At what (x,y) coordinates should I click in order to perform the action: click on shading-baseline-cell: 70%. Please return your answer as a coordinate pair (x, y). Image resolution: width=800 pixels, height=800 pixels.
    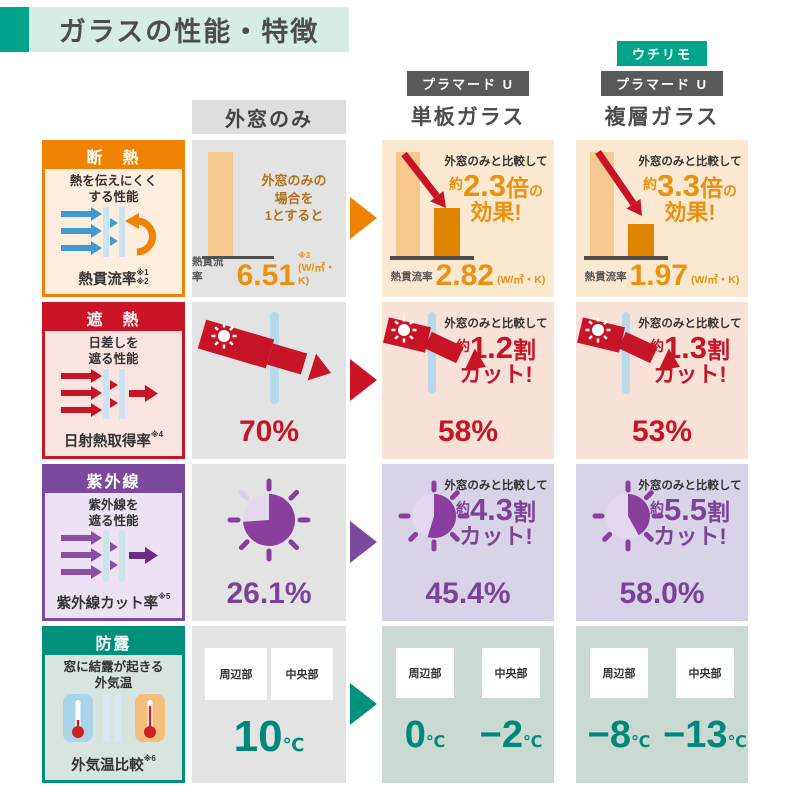
    Looking at the image, I should click on (269, 380).